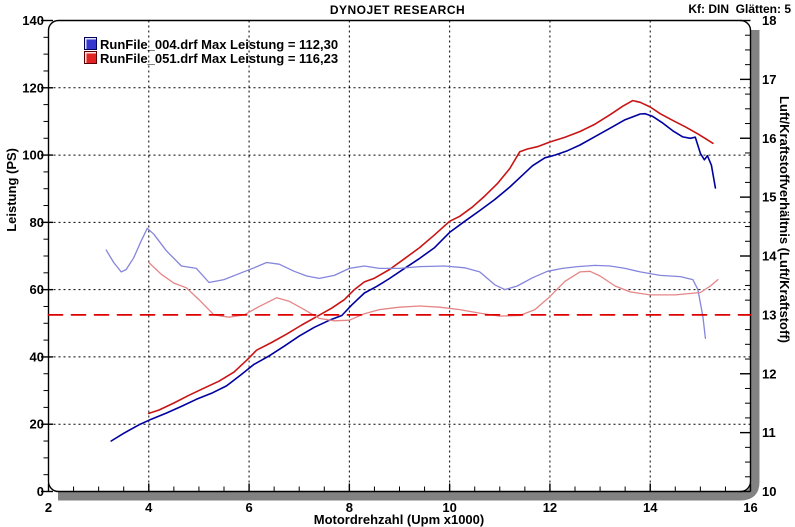 Image resolution: width=795 pixels, height=527 pixels. Describe the element at coordinates (739, 9) in the screenshot. I see `smoothing-settings-text: Kf: DIN Glätten: 5` at that location.